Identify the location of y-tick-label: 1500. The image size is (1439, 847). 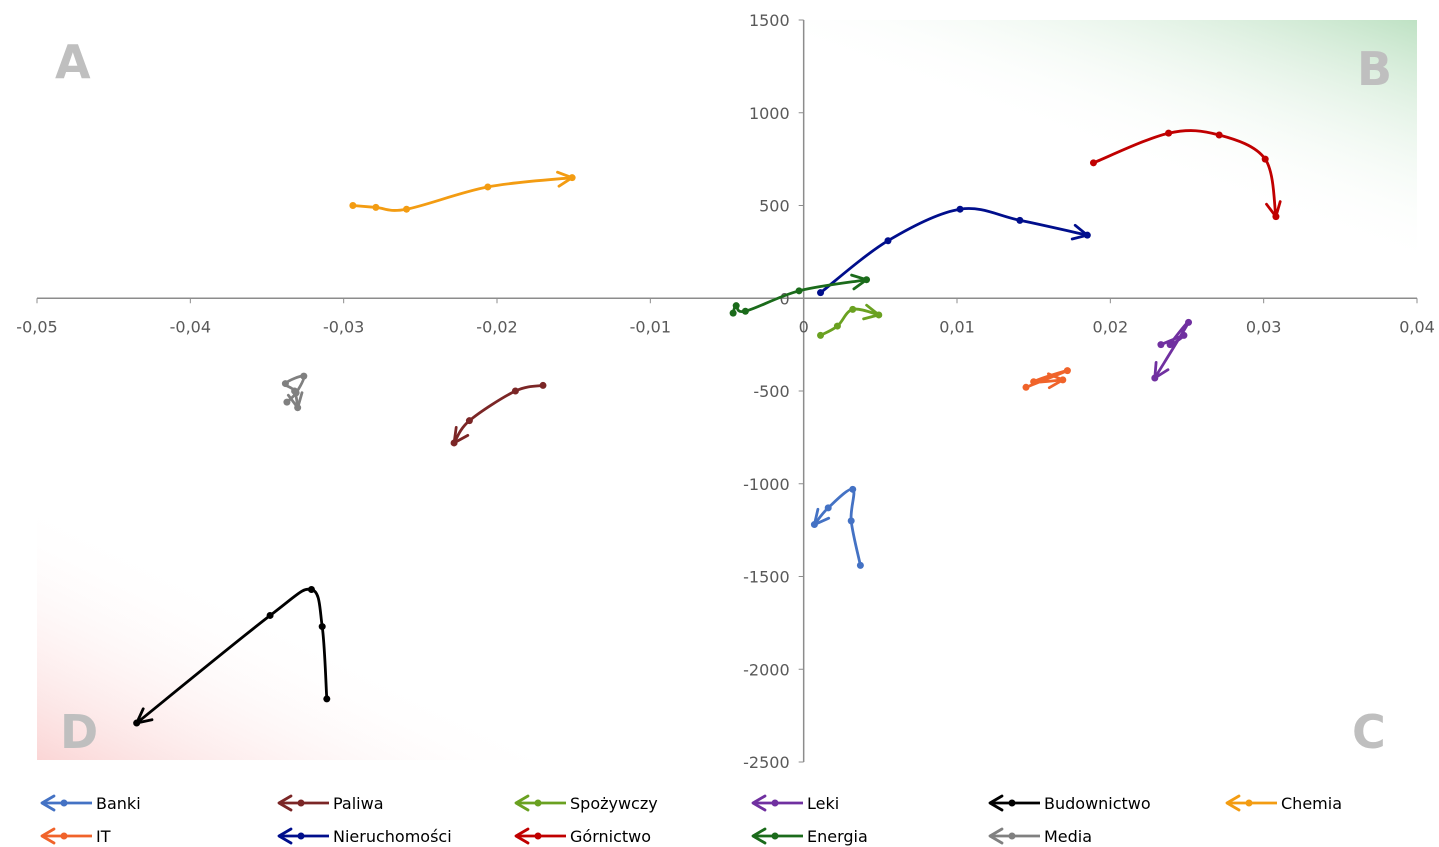
(769, 20).